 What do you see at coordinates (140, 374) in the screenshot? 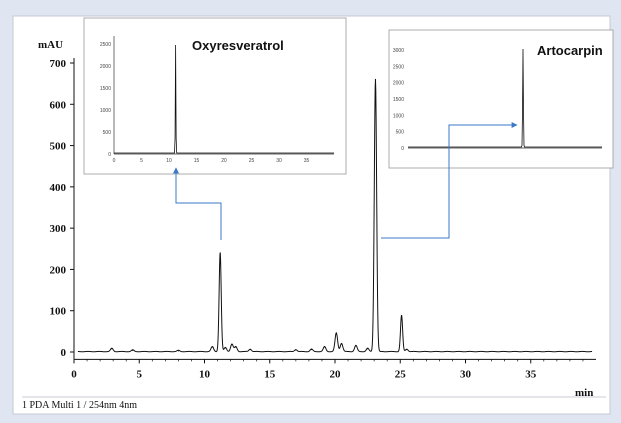
I see `x-tick-label: 5` at bounding box center [140, 374].